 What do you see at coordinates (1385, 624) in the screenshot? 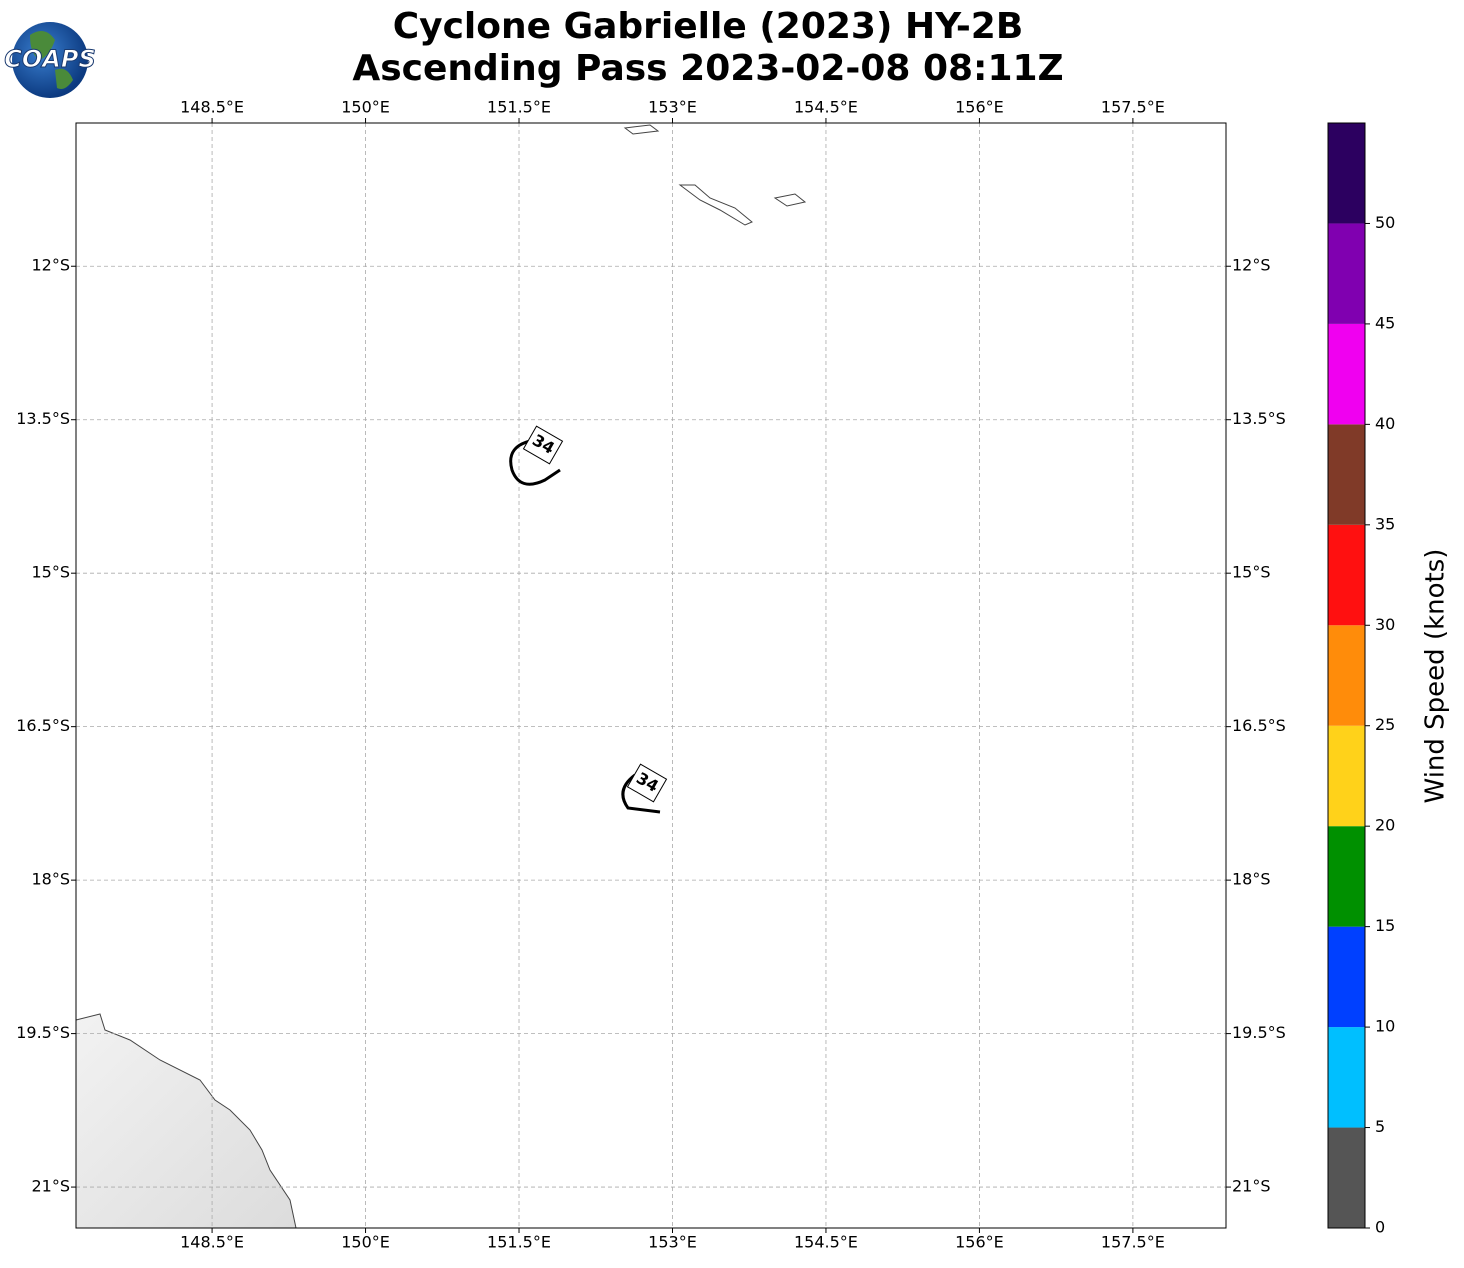
I see `colorbar-tick-label: 30` at bounding box center [1385, 624].